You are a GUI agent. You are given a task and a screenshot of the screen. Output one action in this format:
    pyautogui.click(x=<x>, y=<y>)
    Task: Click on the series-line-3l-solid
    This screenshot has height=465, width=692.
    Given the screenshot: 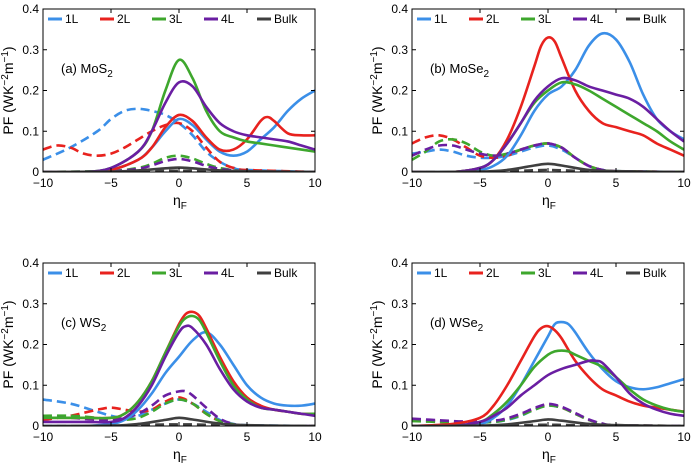 What is the action you would take?
    pyautogui.click(x=548, y=387)
    